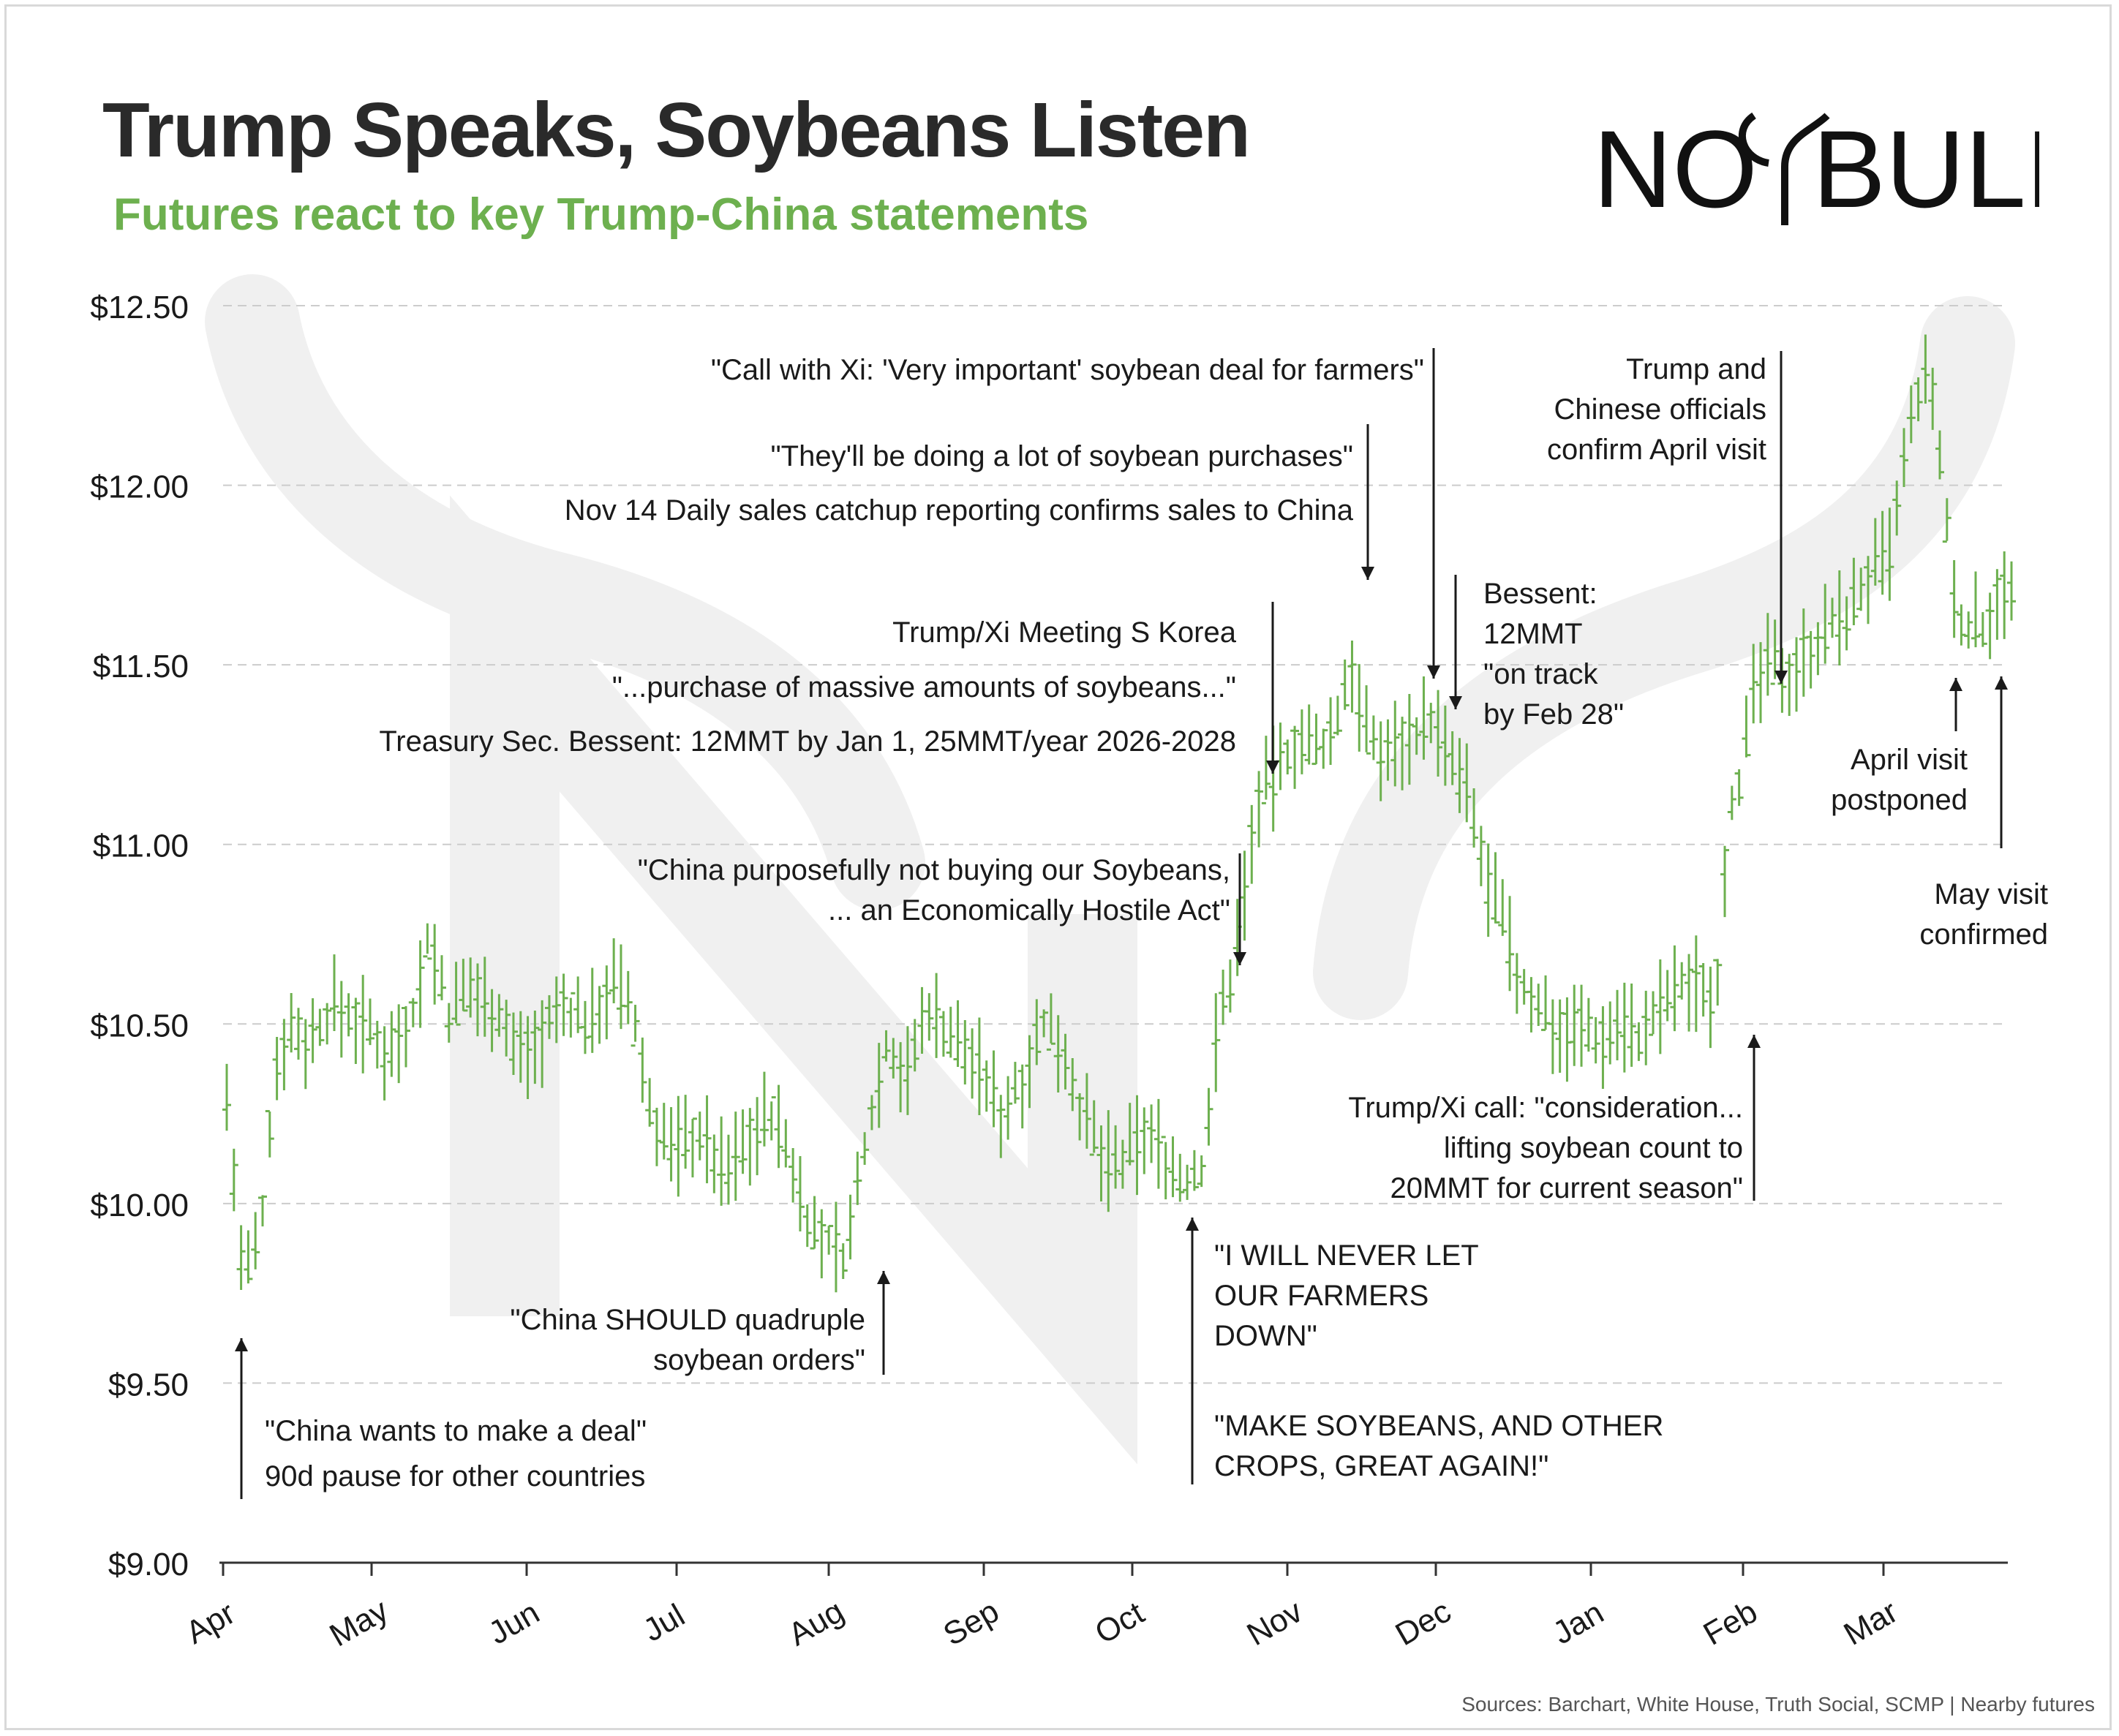 The width and height of the screenshot is (2119, 1736). I want to click on watermark-horn-right, so click(1664, 658).